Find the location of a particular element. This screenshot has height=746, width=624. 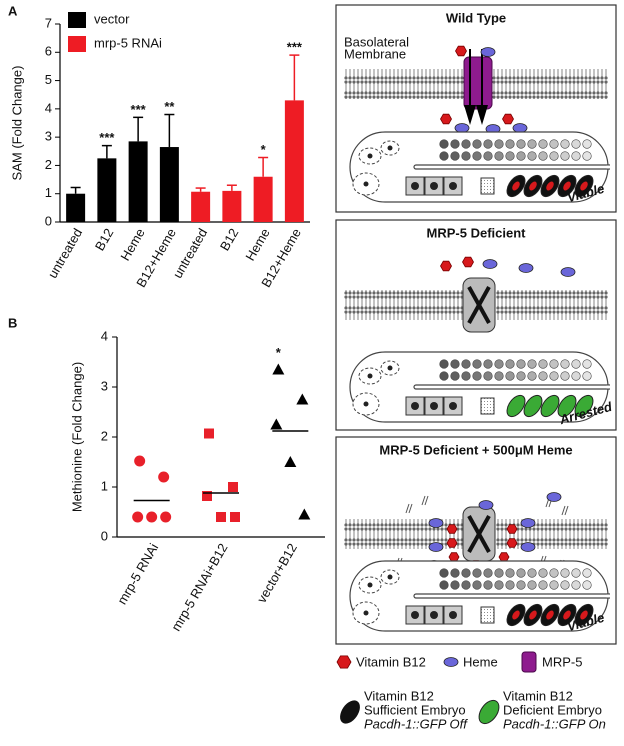

membrane-label: Basolateral is located at coordinates (376, 41).